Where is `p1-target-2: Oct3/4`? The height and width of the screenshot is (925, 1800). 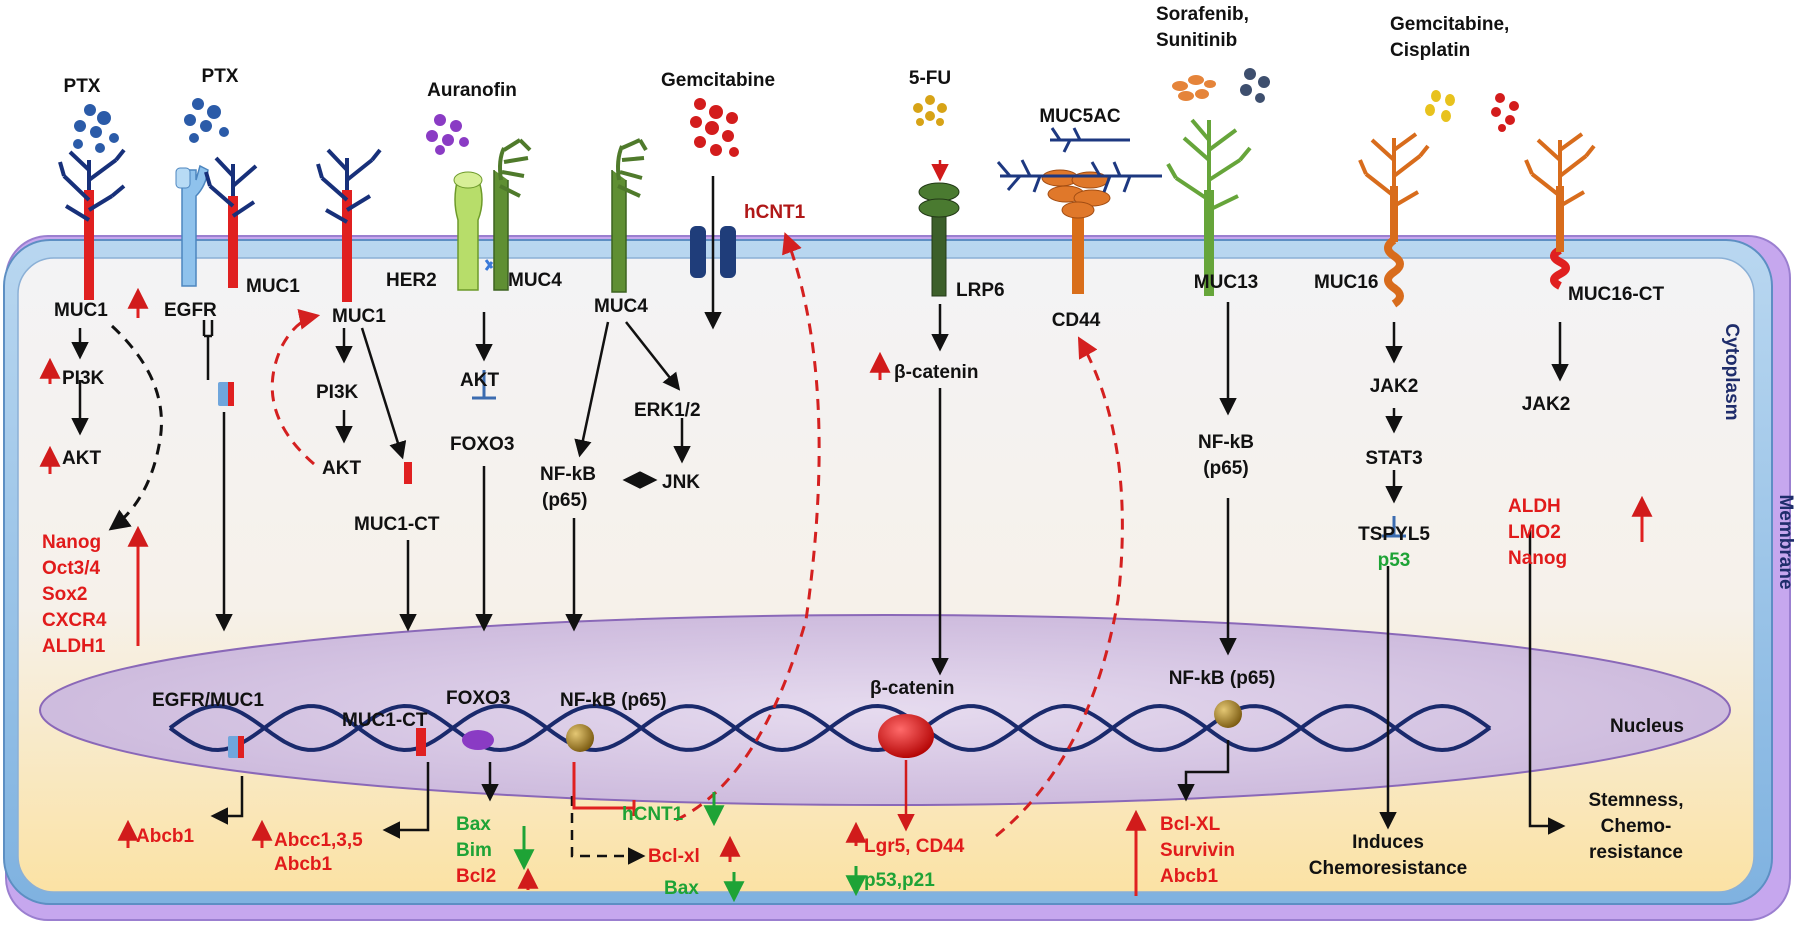 p1-target-2: Oct3/4 is located at coordinates (71, 568).